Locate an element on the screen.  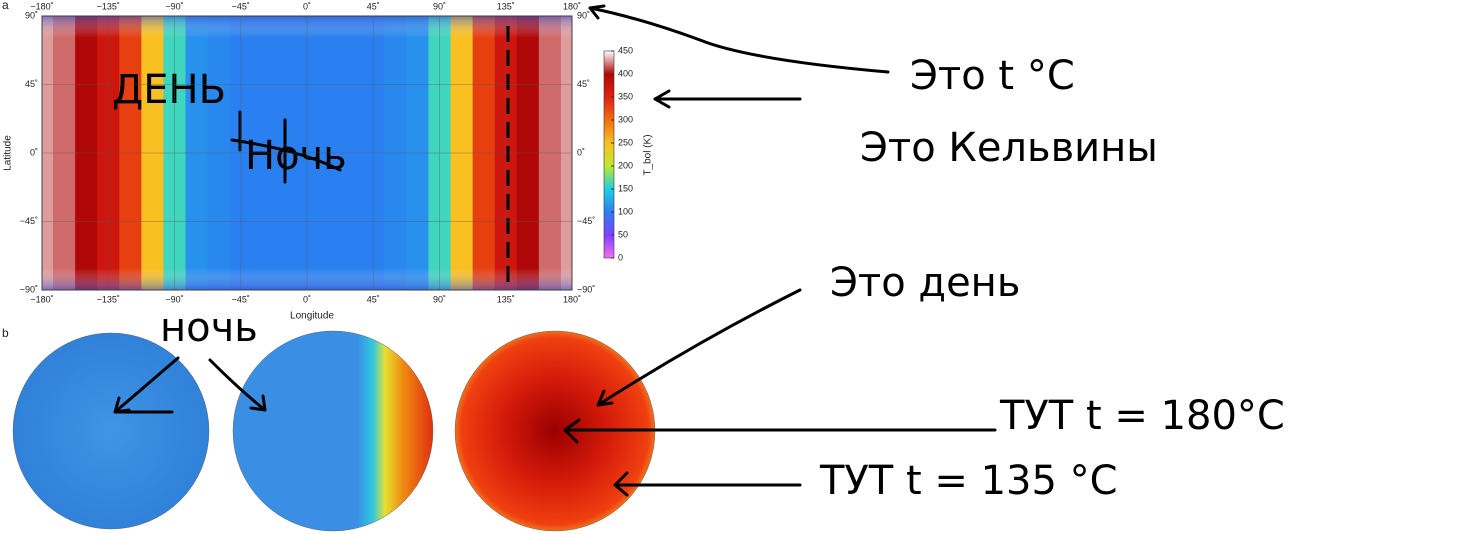
ink-stroke is located at coordinates (286, 147).